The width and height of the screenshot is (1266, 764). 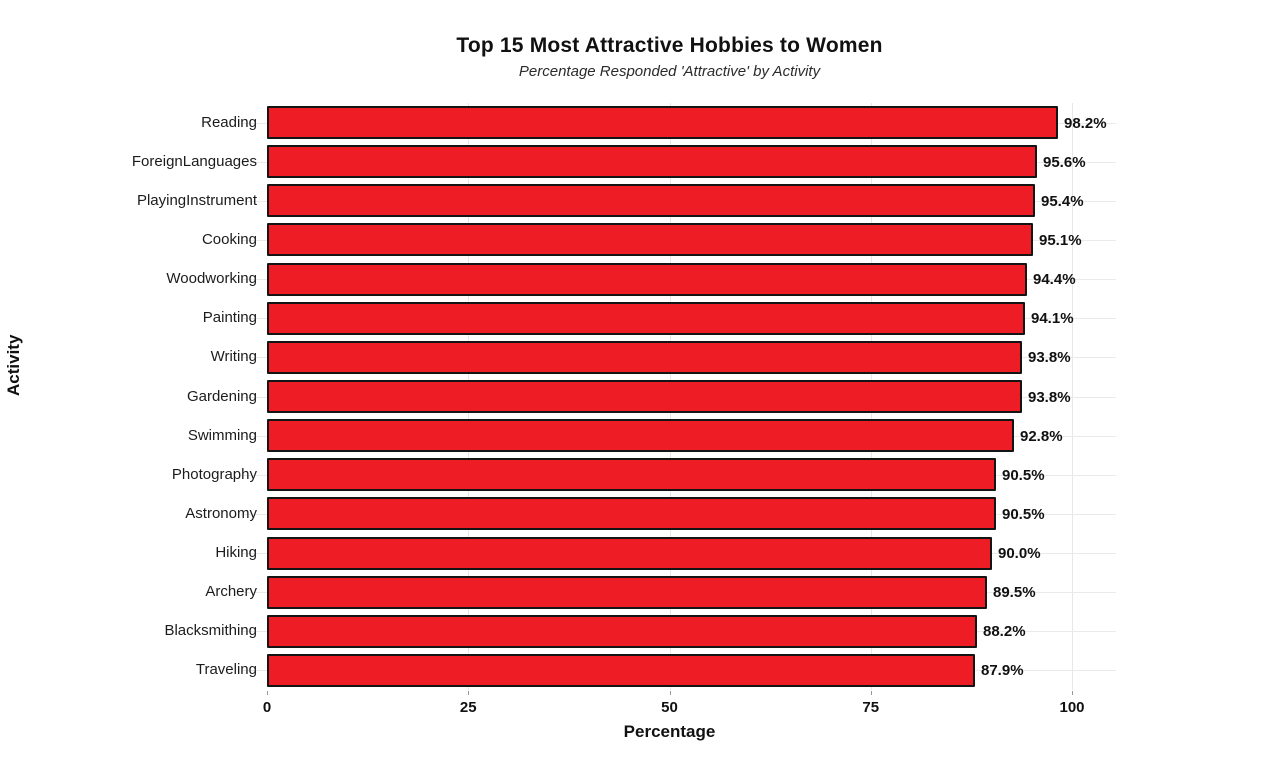 I want to click on vertical-gridline, so click(x=1072, y=396).